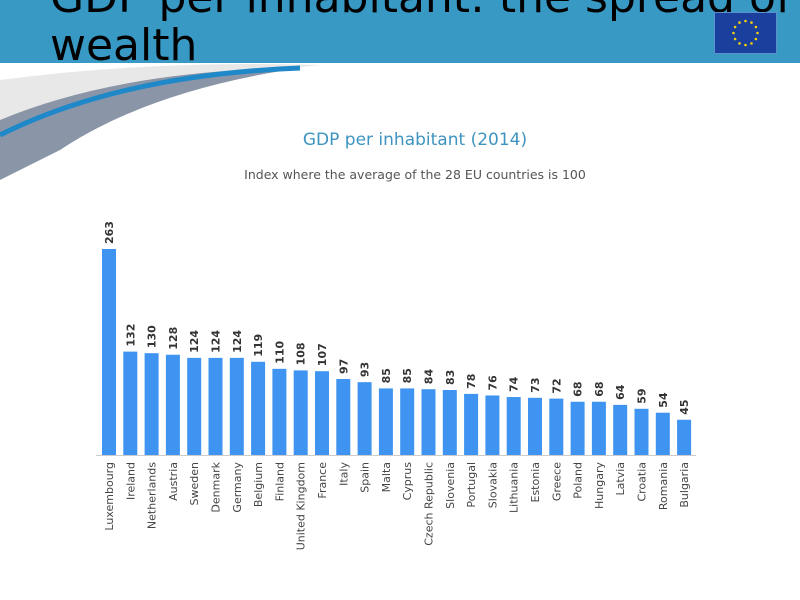 The image size is (800, 600). I want to click on eu-stars-icon, so click(745, 33).